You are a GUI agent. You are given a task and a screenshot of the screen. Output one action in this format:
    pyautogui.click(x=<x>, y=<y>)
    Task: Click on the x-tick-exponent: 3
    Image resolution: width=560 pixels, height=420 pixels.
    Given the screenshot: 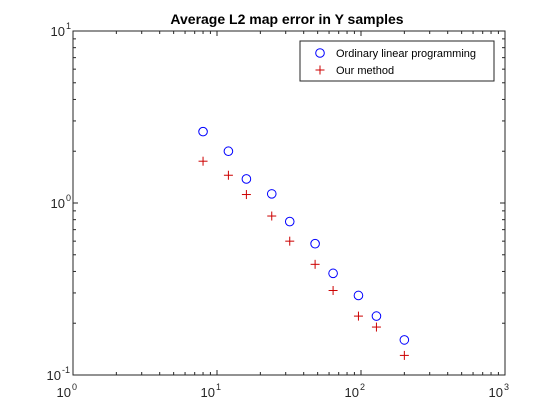 What is the action you would take?
    pyautogui.click(x=506, y=387)
    